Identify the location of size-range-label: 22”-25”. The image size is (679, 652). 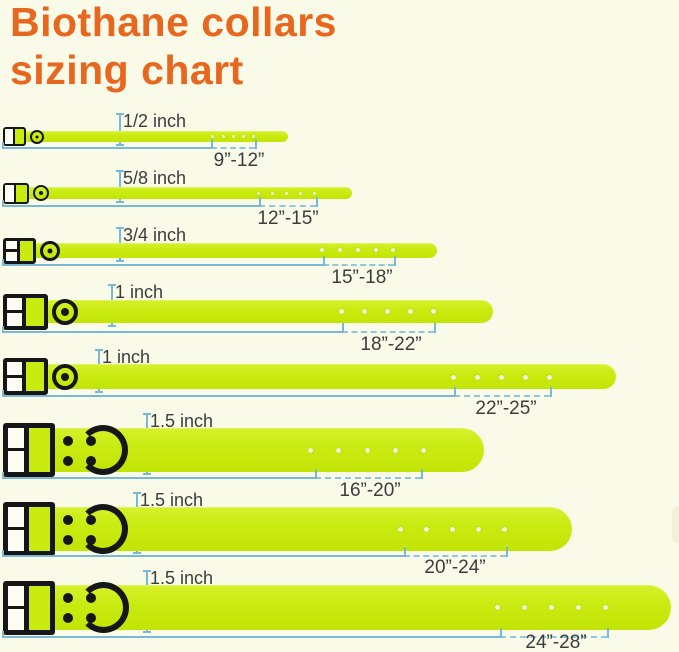
(506, 408).